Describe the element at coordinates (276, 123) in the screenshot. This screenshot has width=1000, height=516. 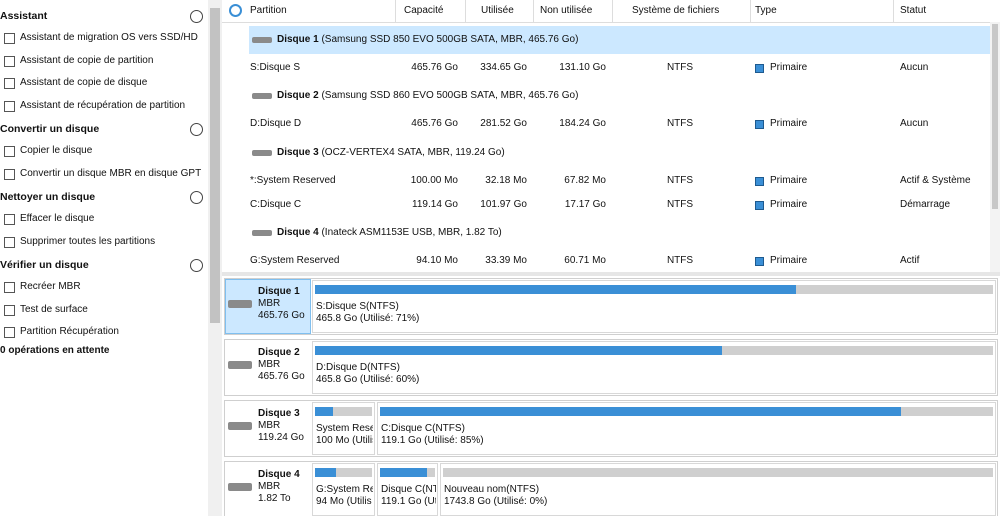
I see `table-cell: D:Disque D` at that location.